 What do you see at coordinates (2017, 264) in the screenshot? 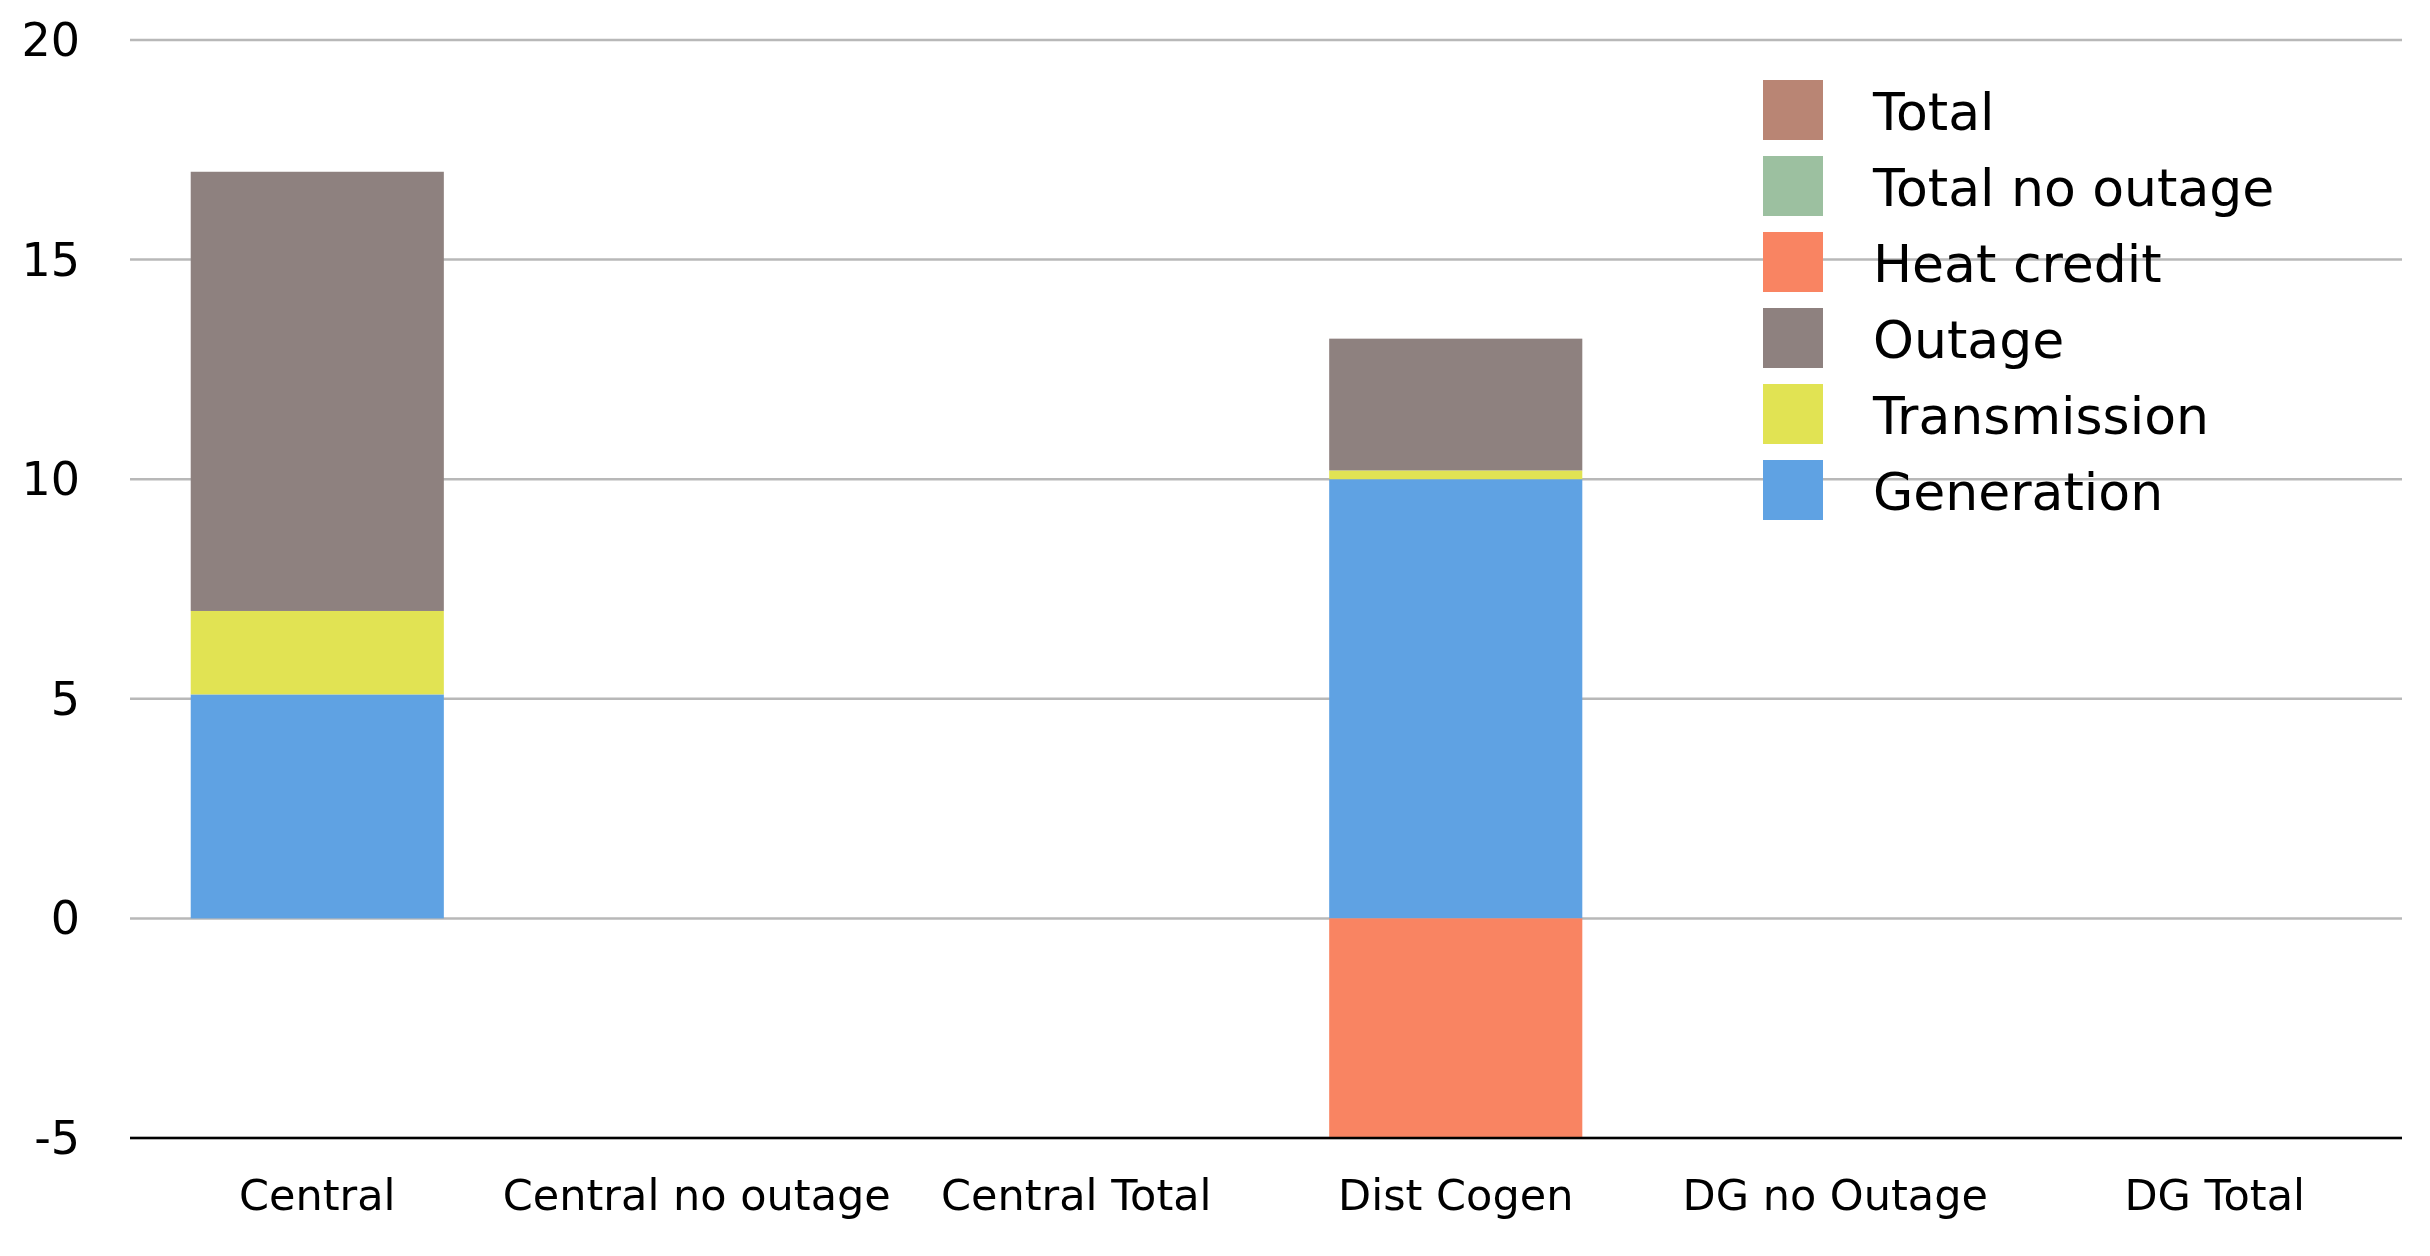
I see `legend-label: Heat credit` at bounding box center [2017, 264].